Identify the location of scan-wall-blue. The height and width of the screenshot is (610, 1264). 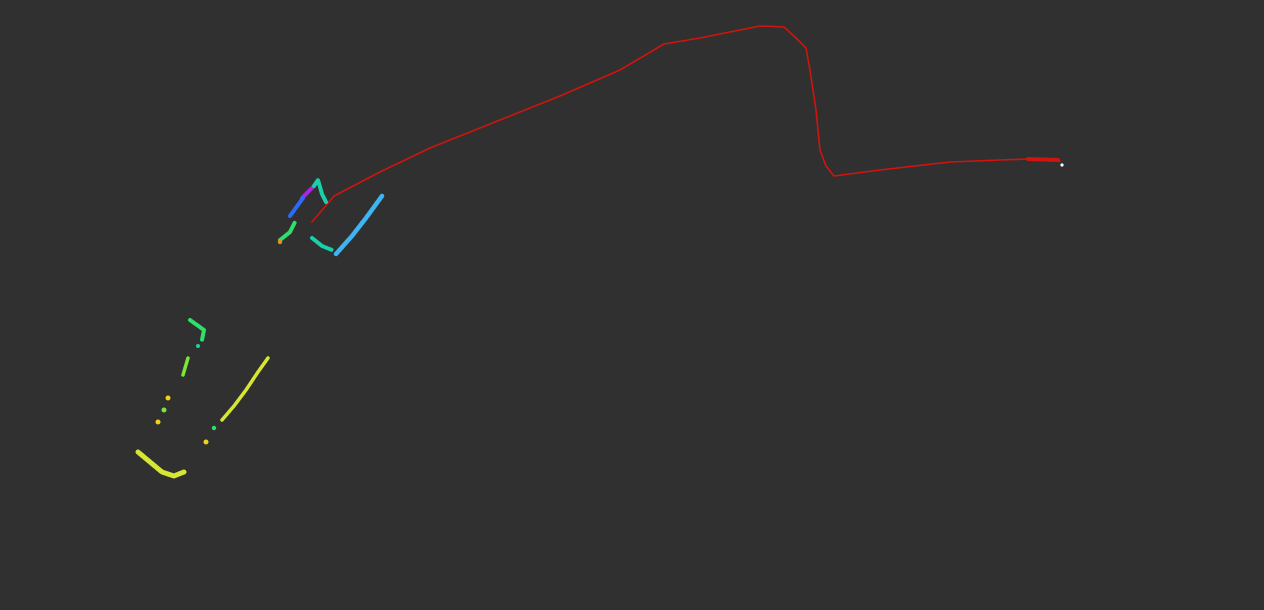
(296, 207).